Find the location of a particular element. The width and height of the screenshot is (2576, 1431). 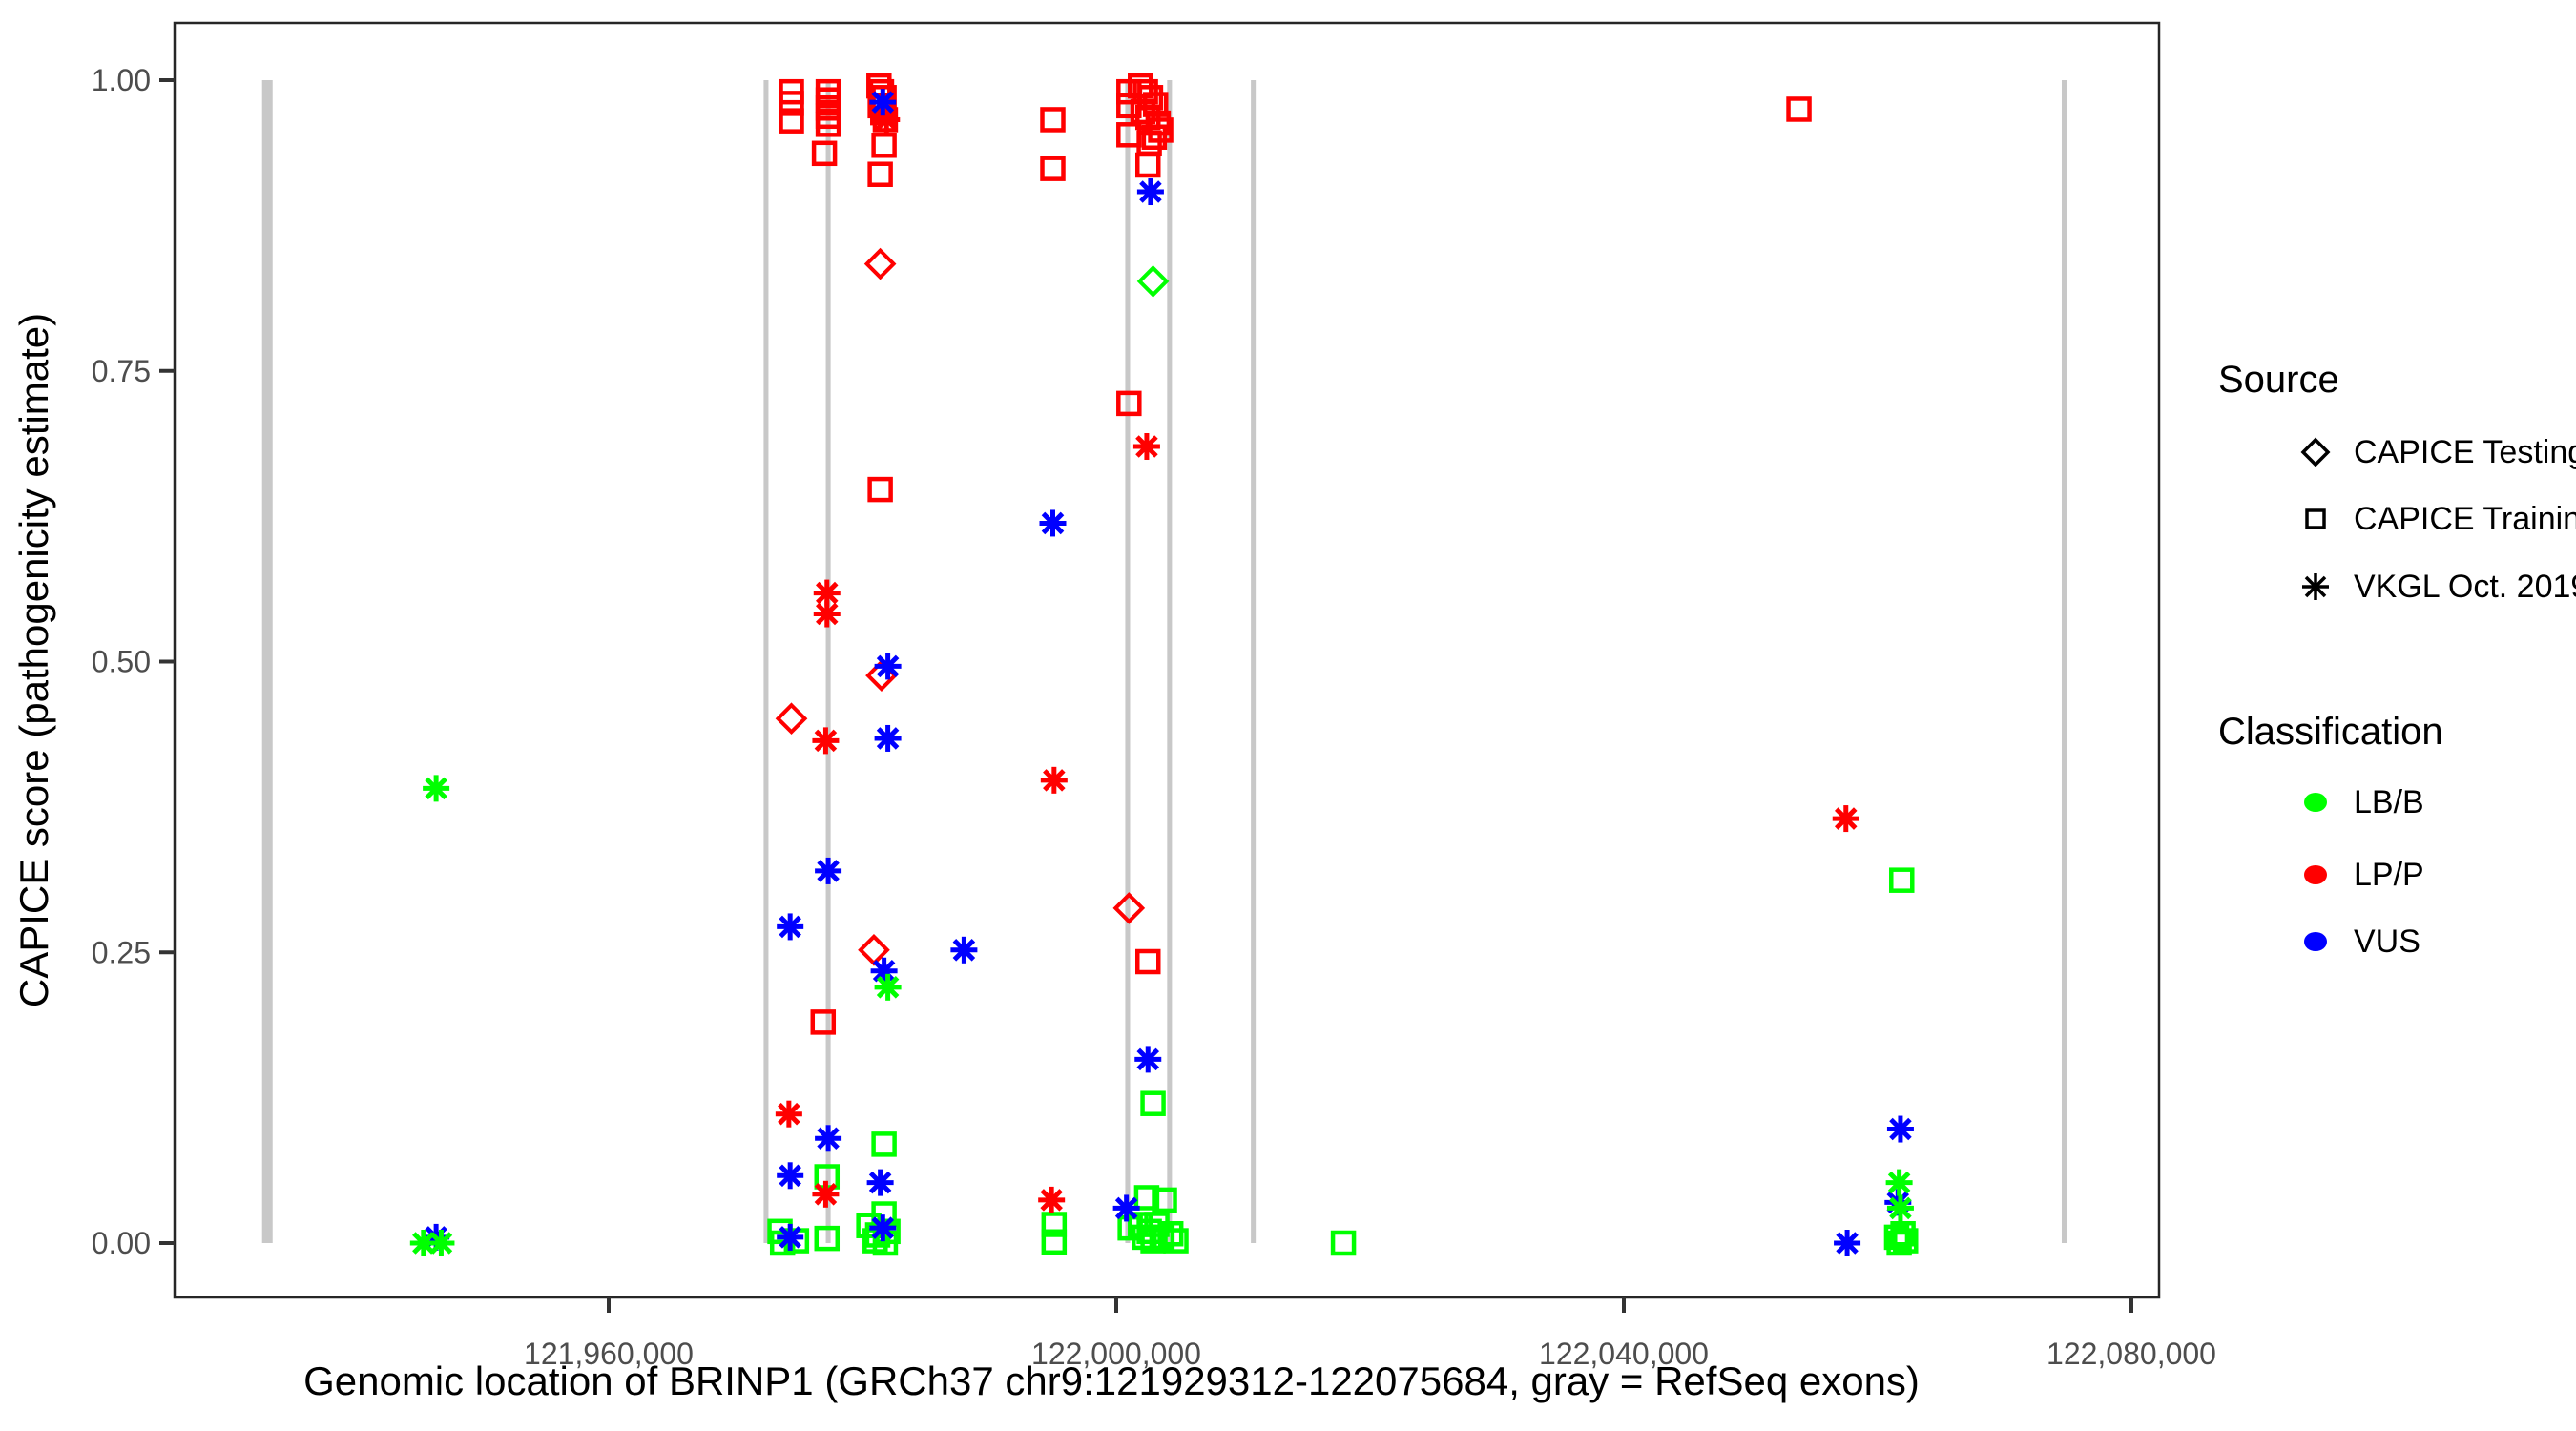

legend-item-vus: VUS is located at coordinates (2357, 942).